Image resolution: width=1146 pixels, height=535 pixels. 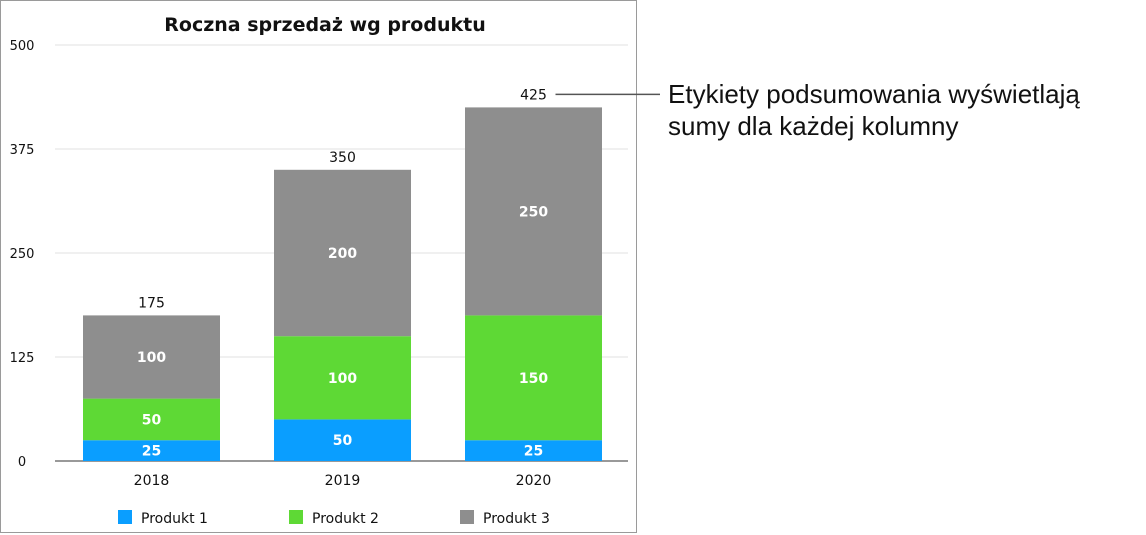 I want to click on x-axis-labels: 2018 2019 2020, so click(x=343, y=481).